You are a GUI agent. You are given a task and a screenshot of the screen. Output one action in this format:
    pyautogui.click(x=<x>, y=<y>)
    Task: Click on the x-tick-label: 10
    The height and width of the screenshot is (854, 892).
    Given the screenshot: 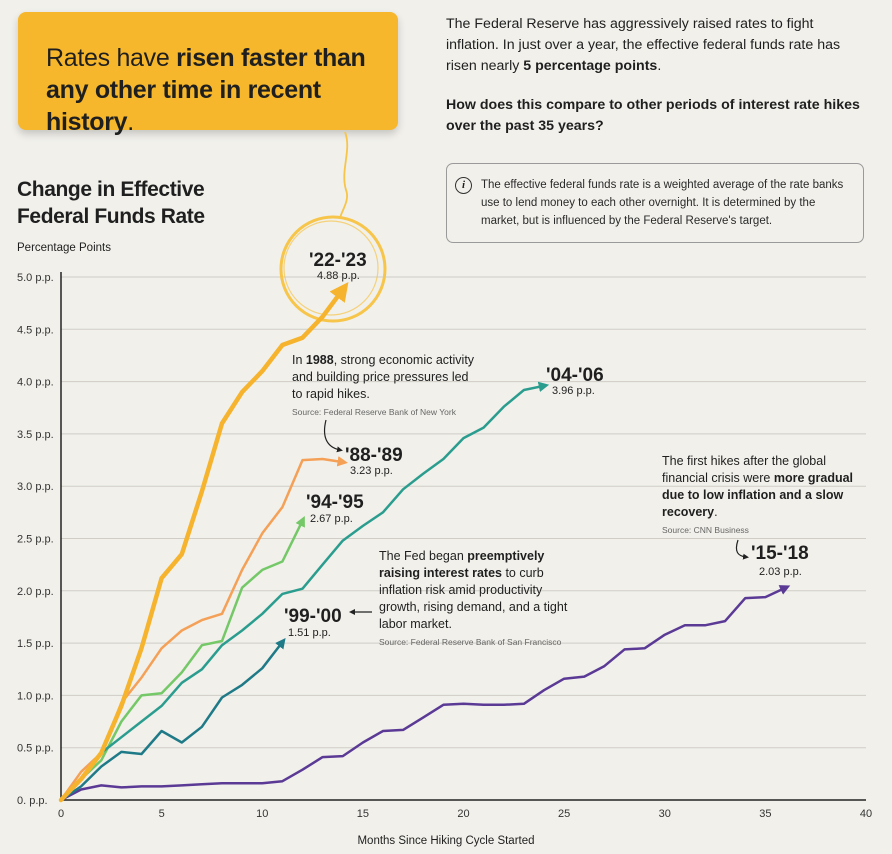 What is the action you would take?
    pyautogui.click(x=262, y=814)
    